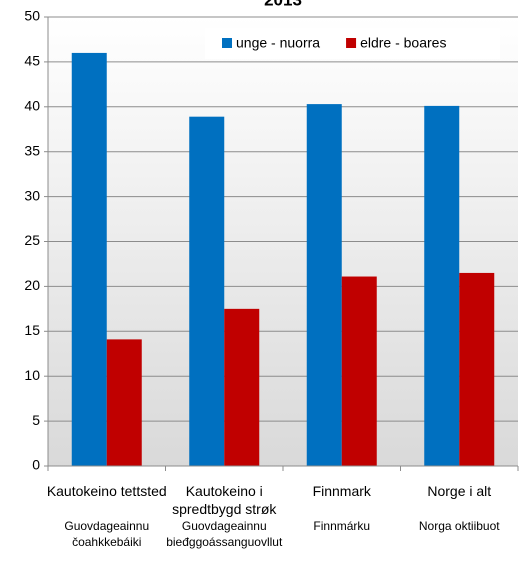  I want to click on x-tick-sublabel: Finnmárku, so click(342, 526).